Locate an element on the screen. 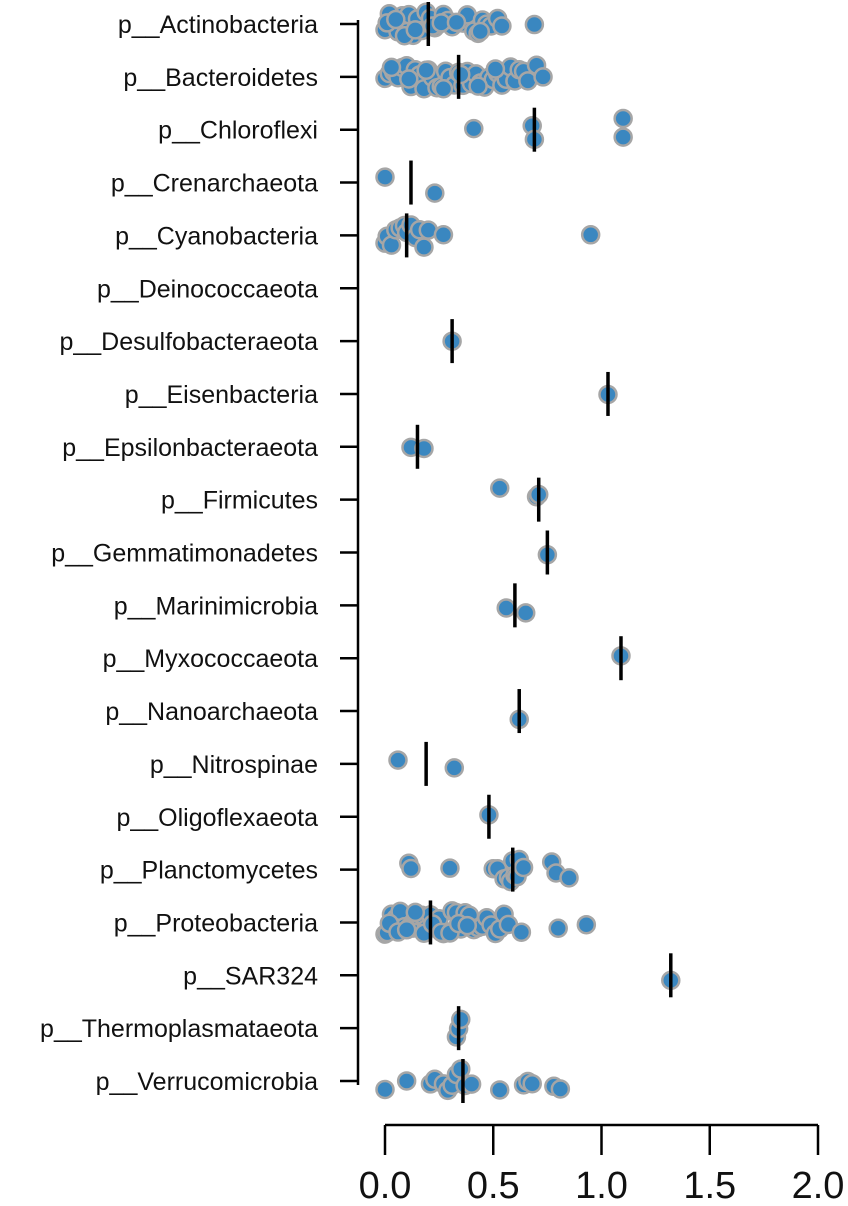  y-tick-label: p__Deinococcaeota is located at coordinates (207, 289).